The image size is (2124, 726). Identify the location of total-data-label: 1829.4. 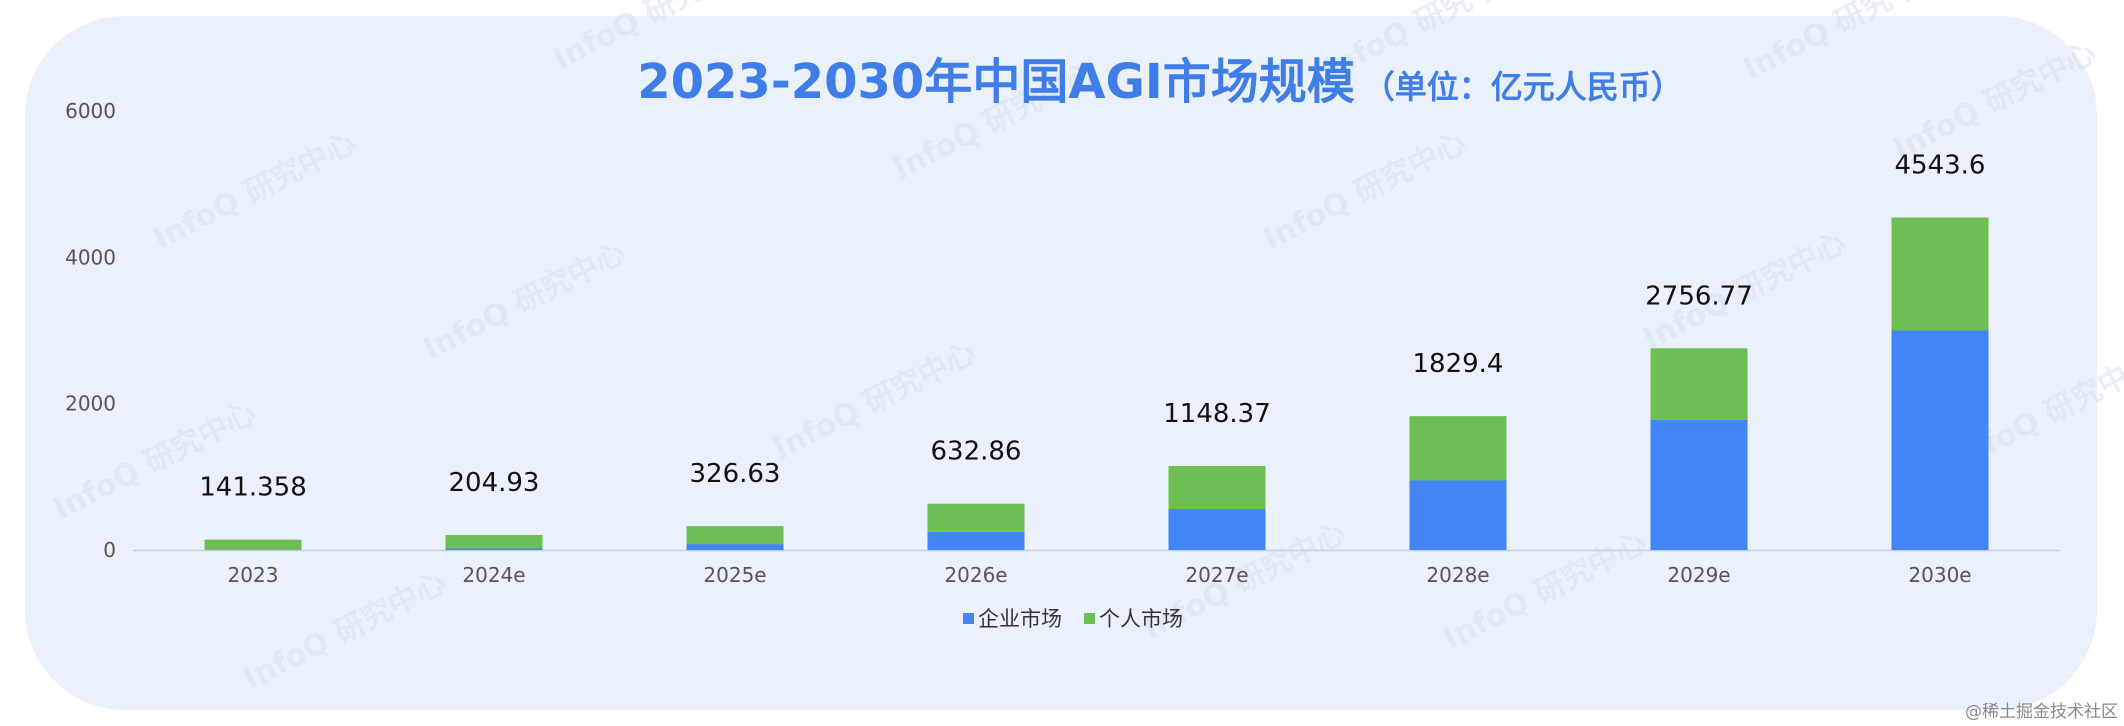
(1458, 364).